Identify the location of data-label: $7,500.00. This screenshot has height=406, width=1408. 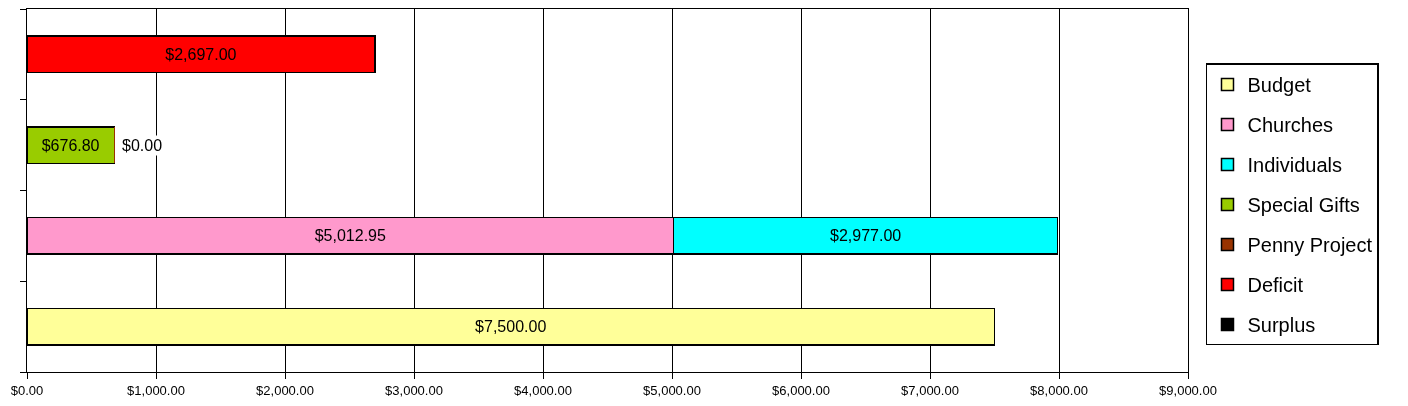
(511, 327).